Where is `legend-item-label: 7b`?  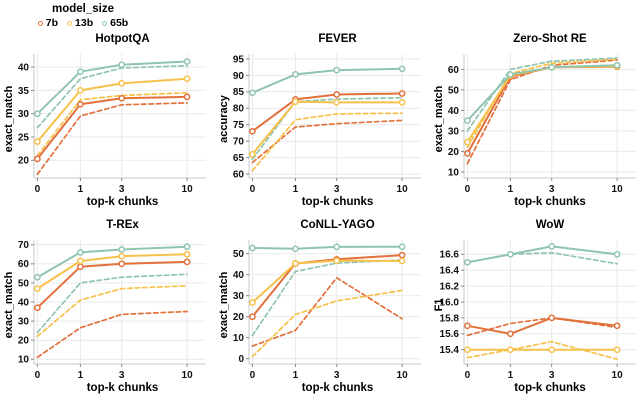
legend-item-label: 7b is located at coordinates (52, 23).